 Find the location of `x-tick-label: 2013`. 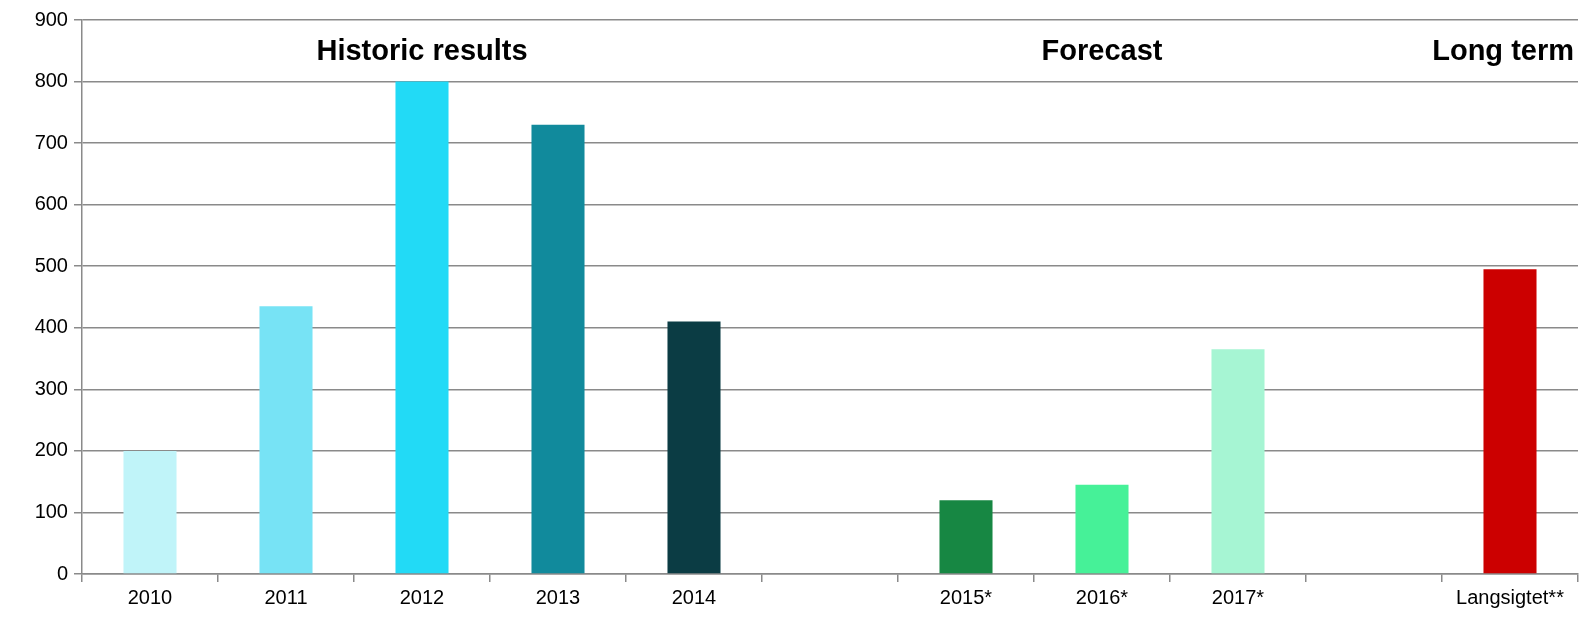

x-tick-label: 2013 is located at coordinates (558, 596).